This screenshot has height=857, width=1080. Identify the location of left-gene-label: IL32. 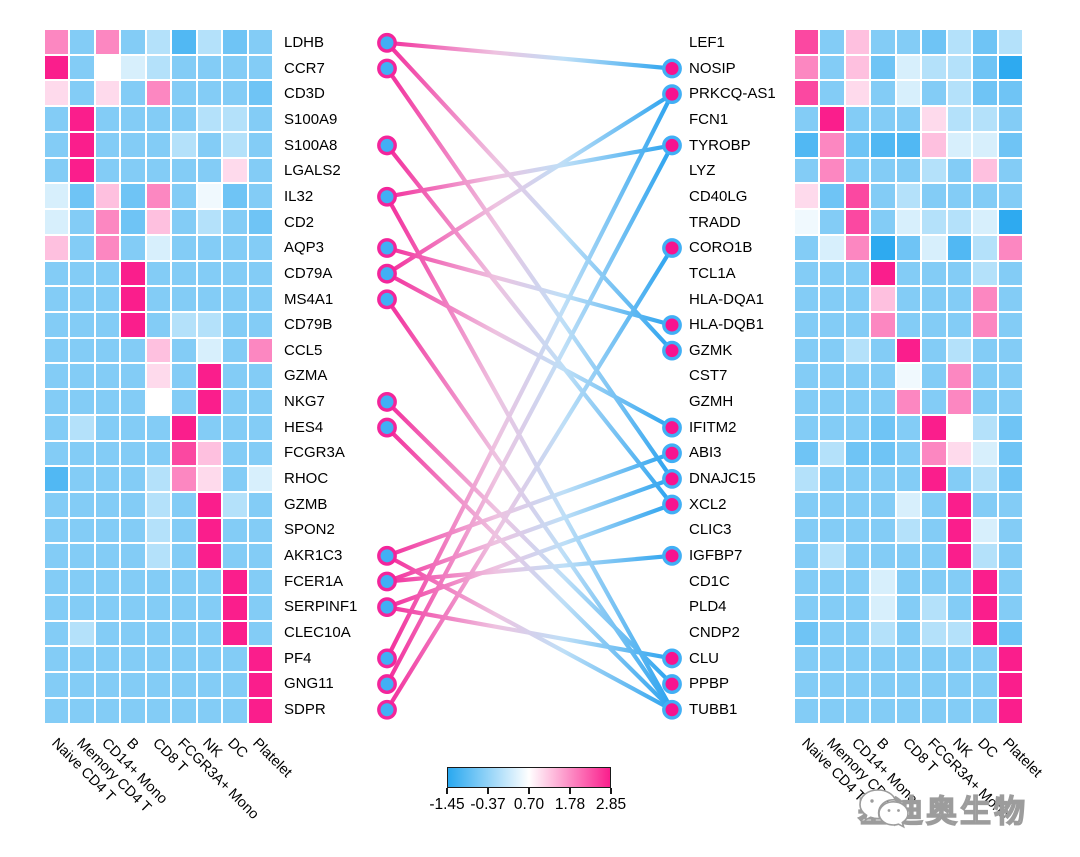
(299, 196).